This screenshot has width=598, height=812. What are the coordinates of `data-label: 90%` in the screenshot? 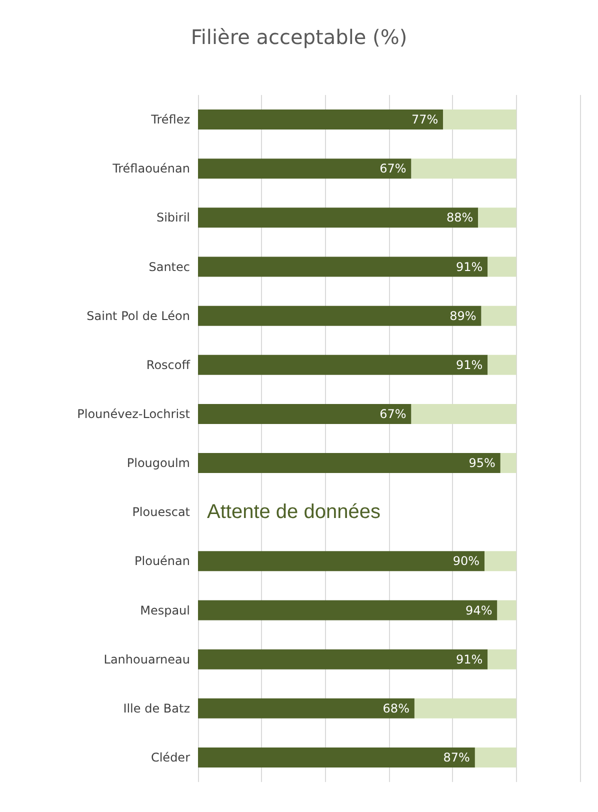 It's located at (466, 561).